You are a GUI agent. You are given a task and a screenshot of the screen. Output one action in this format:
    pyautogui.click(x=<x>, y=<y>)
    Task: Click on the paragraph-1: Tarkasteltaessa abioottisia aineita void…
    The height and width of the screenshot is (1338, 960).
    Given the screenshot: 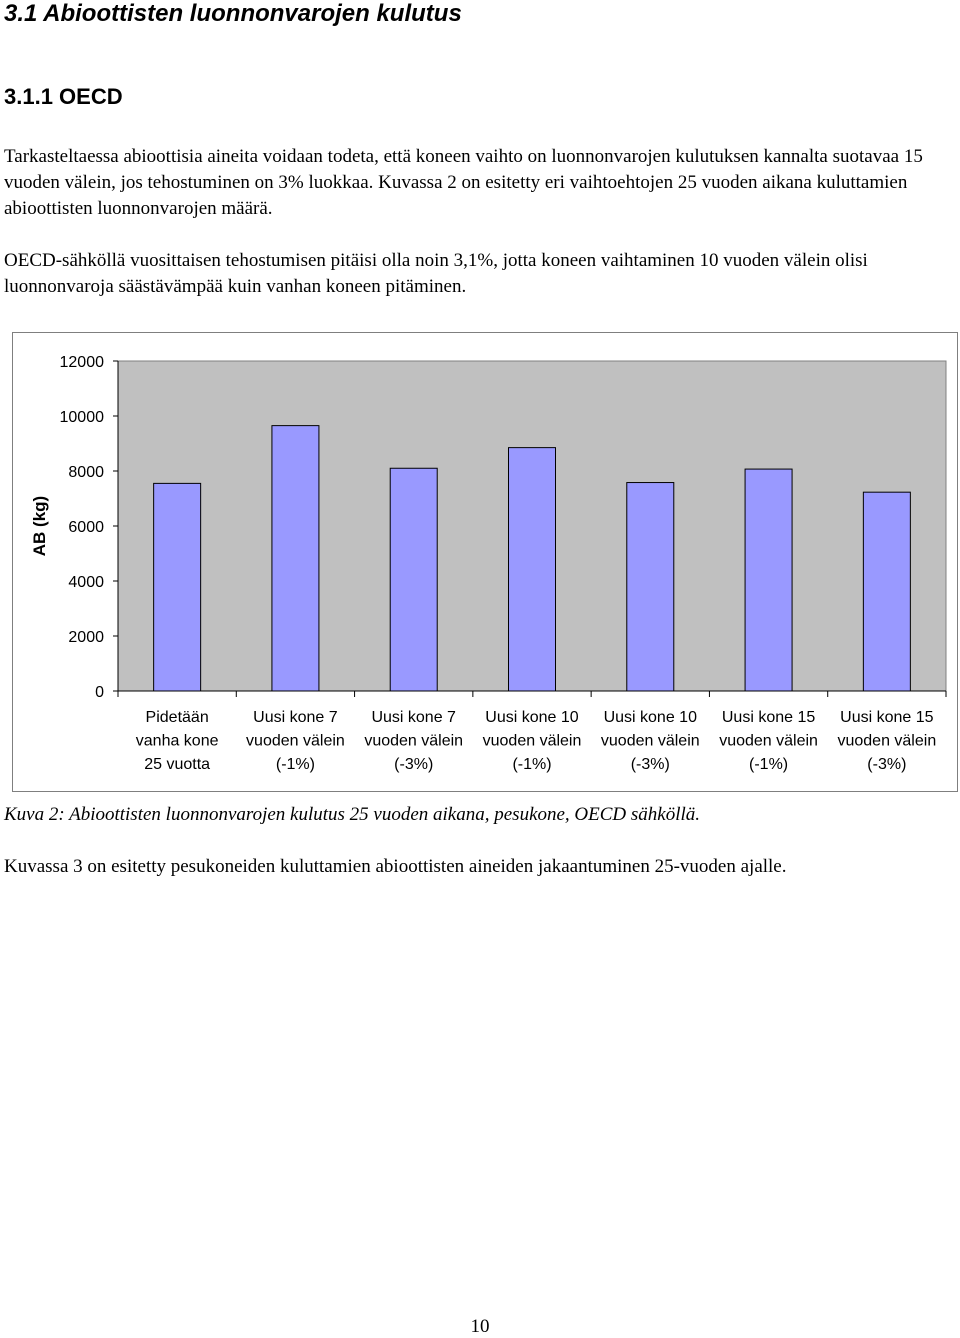 What is the action you would take?
    pyautogui.click(x=463, y=182)
    